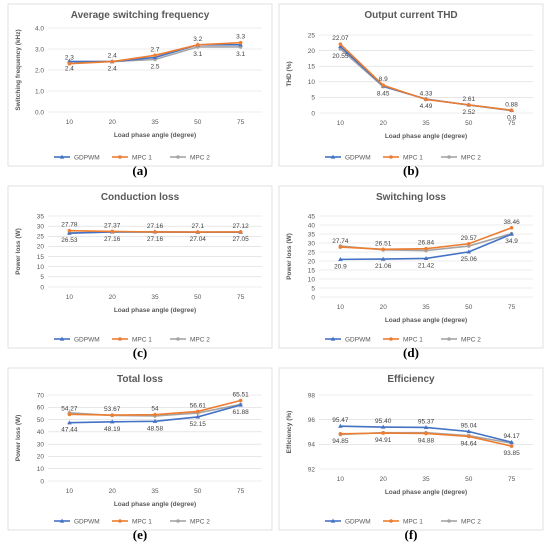 The image size is (550, 549). I want to click on data-label: 27.04, so click(198, 239).